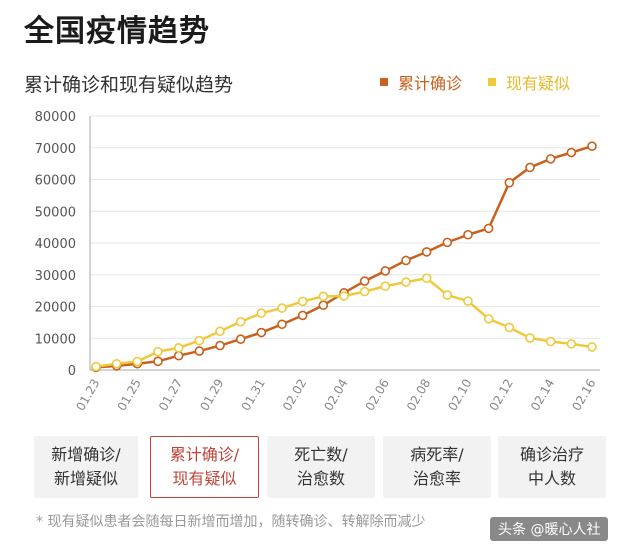 The height and width of the screenshot is (552, 640). Describe the element at coordinates (55, 276) in the screenshot. I see `y-tick-label: 30000` at that location.